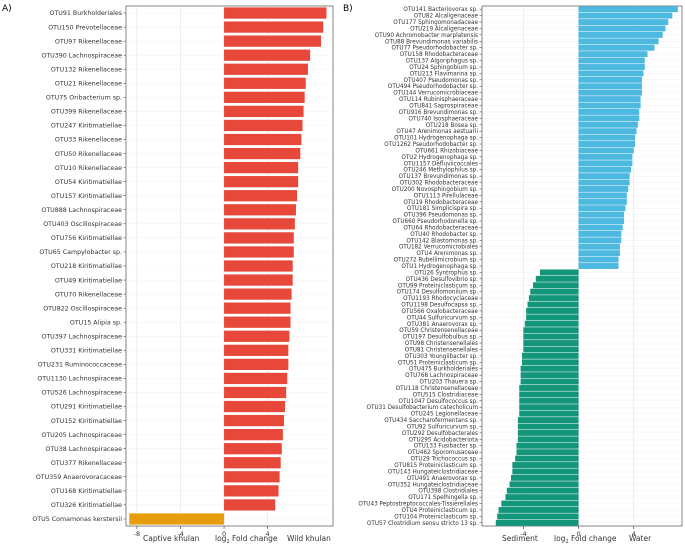  Describe the element at coordinates (438, 286) in the screenshot. I see `panel-b-category-label: OTU99 Proteiniclasticum sp.` at that location.